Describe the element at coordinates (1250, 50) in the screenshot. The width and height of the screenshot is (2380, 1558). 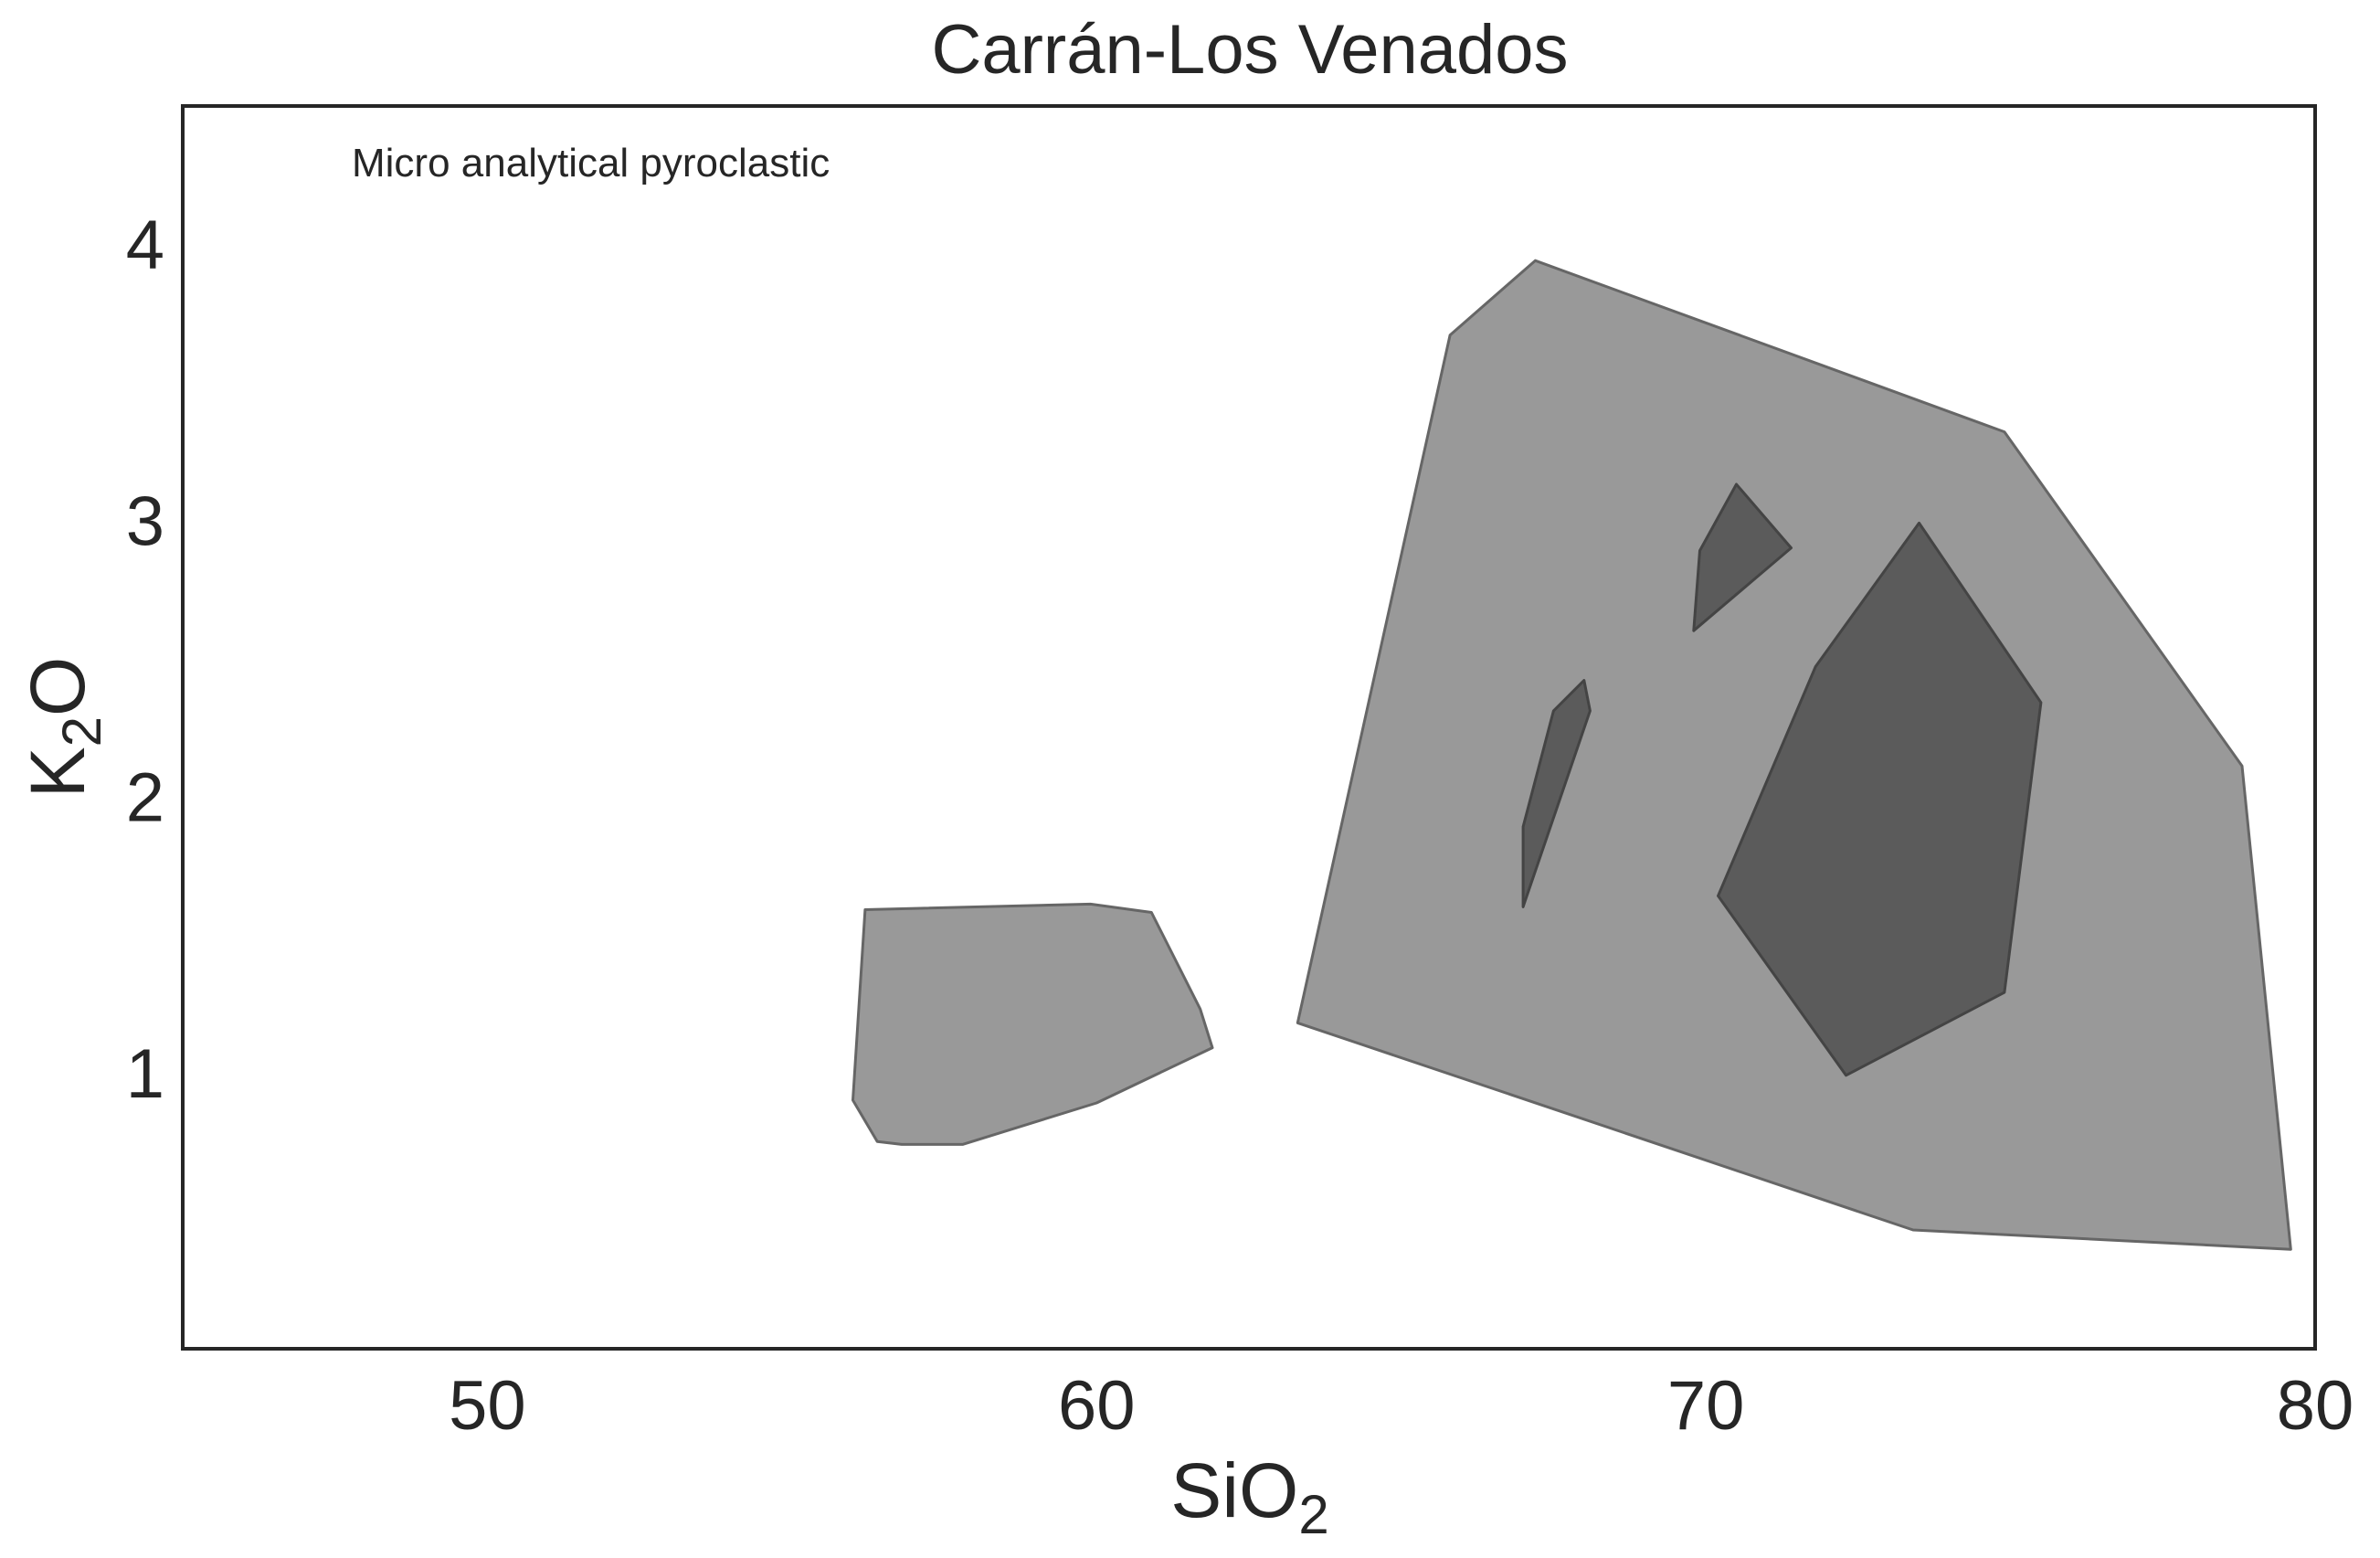
I see `chart-title: Carrán-Los Venados` at that location.